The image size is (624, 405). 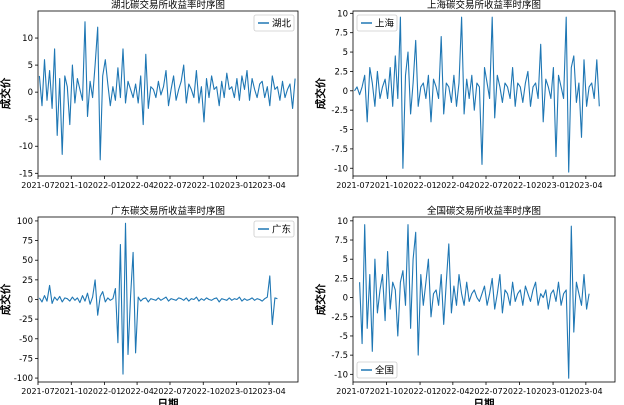 What do you see at coordinates (26, 174) in the screenshot?
I see `y-tick-label: -15` at bounding box center [26, 174].